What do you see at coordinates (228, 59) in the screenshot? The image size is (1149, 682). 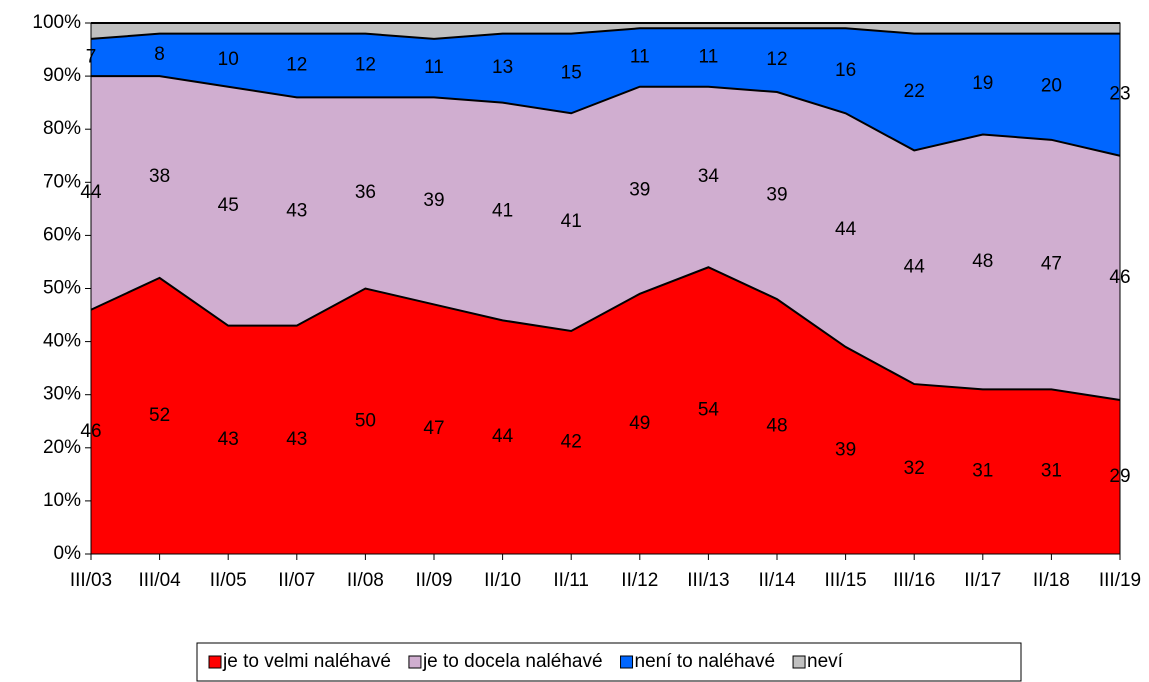 I see `data-label: 10` at bounding box center [228, 59].